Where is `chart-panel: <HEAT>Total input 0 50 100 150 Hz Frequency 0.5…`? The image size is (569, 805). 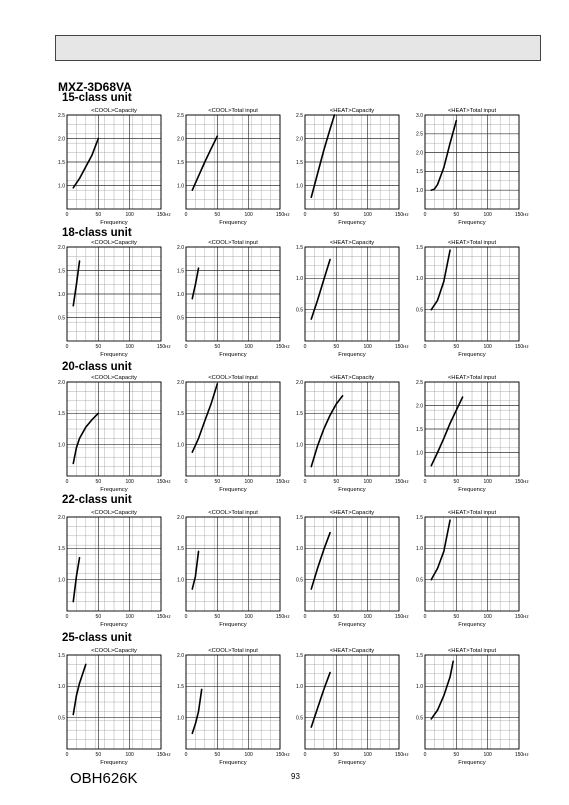 chart-panel: <HEAT>Total input 0 50 100 150 Hz Frequency 0.5… is located at coordinates (472, 707).